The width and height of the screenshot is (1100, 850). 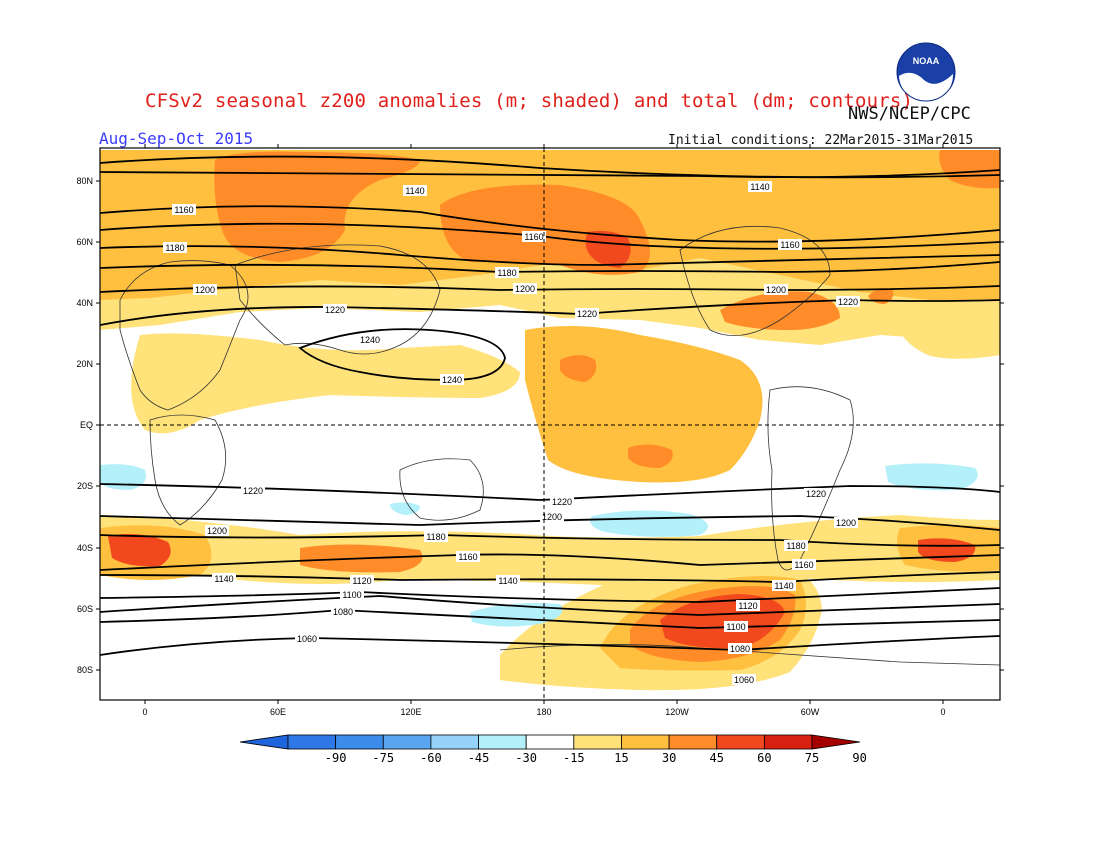 What do you see at coordinates (84, 181) in the screenshot?
I see `lat-tick-label: 80N` at bounding box center [84, 181].